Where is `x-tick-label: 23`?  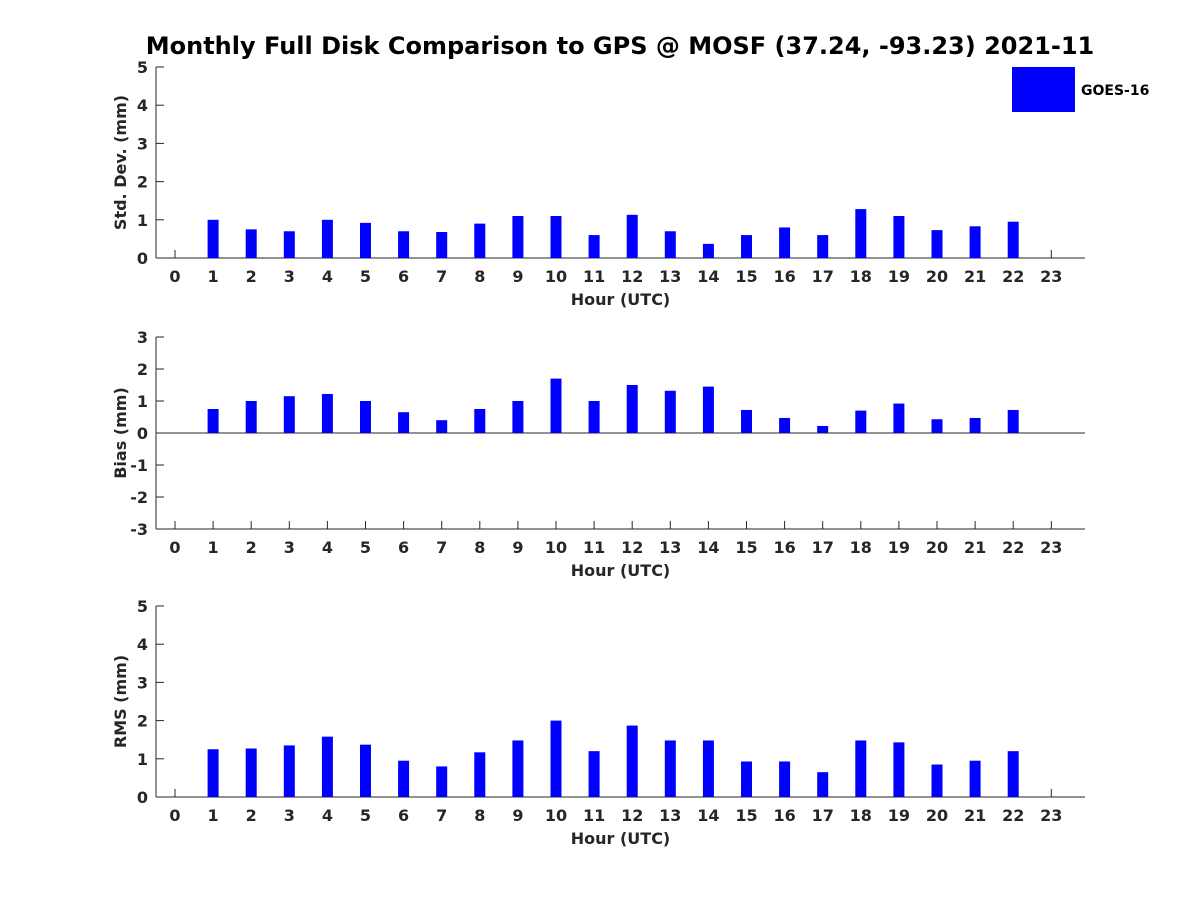
x-tick-label: 23 is located at coordinates (1051, 547).